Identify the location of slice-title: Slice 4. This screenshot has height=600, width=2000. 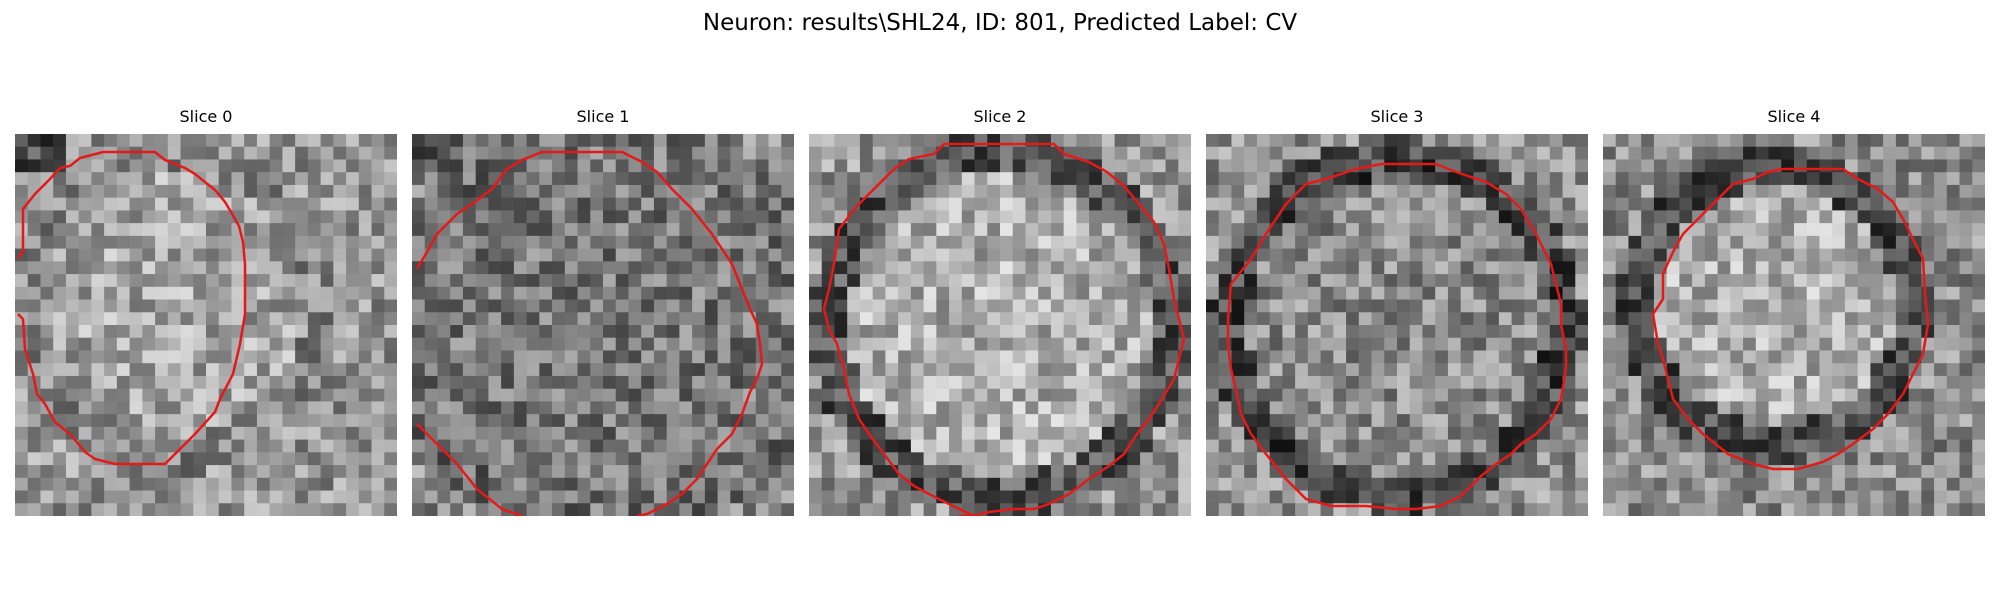
(1794, 116).